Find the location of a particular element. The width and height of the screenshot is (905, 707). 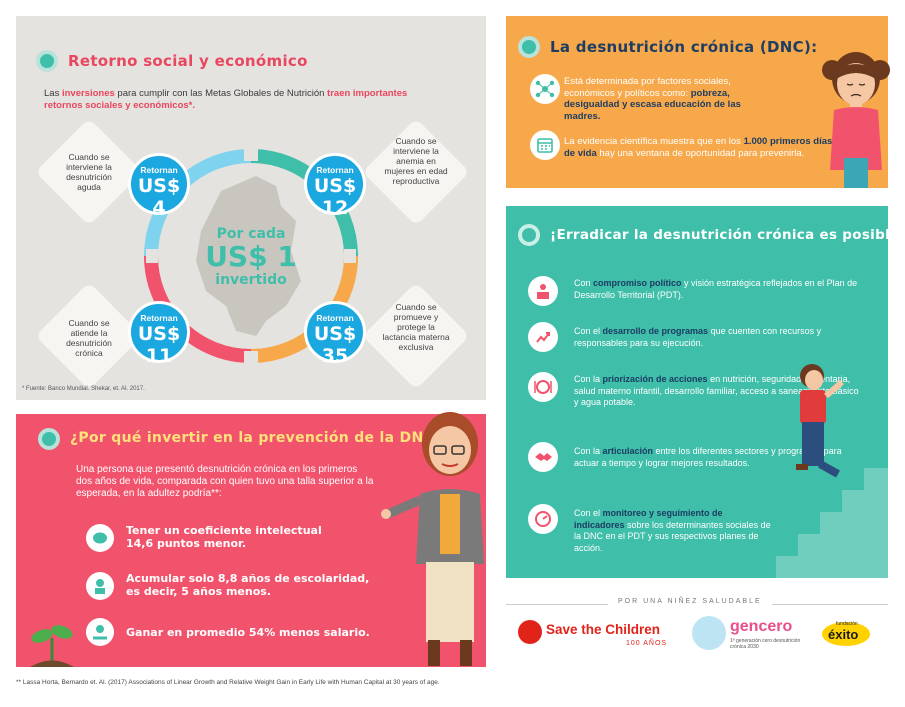

gencero-logo: gencero is located at coordinates (761, 626).